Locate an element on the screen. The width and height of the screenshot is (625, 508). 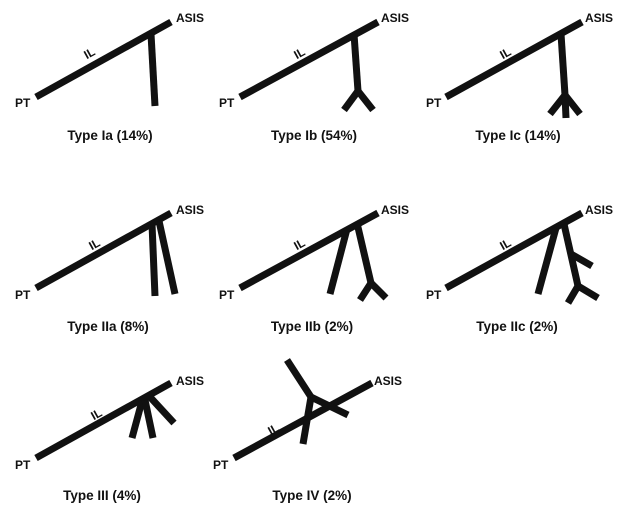
caption-type-ia: Type Ia (14%) is located at coordinates (109, 135).